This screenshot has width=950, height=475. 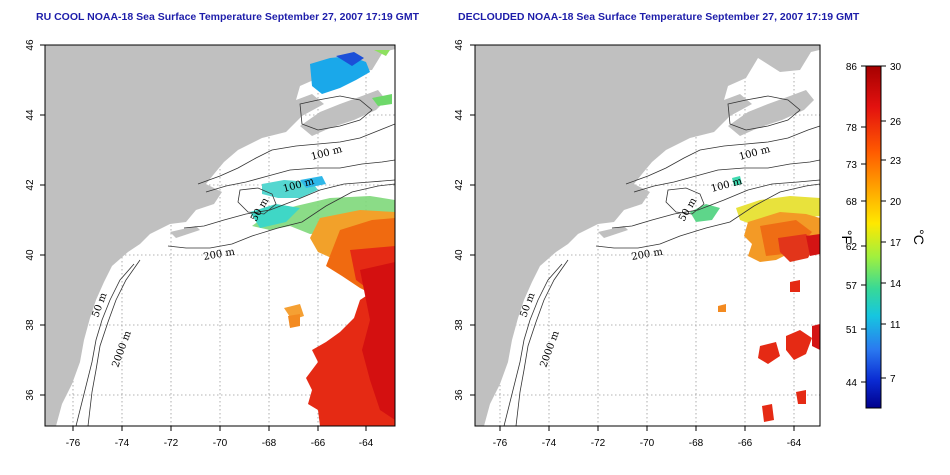 What do you see at coordinates (852, 247) in the screenshot?
I see `fahrenheit-tick: 62` at bounding box center [852, 247].